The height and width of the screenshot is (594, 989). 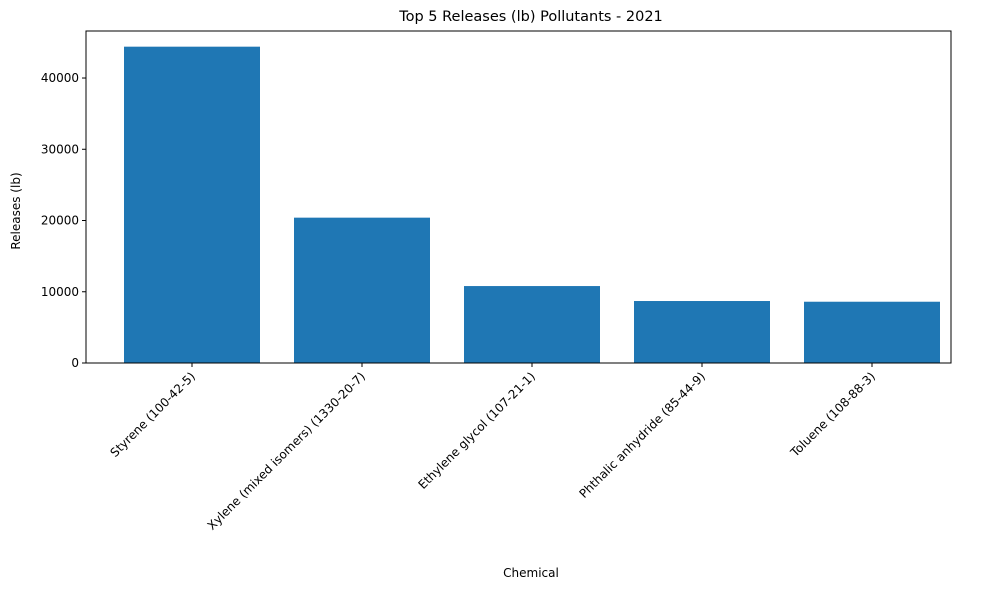 I want to click on x-tick-label: Toluene (108-88-3), so click(x=832, y=414).